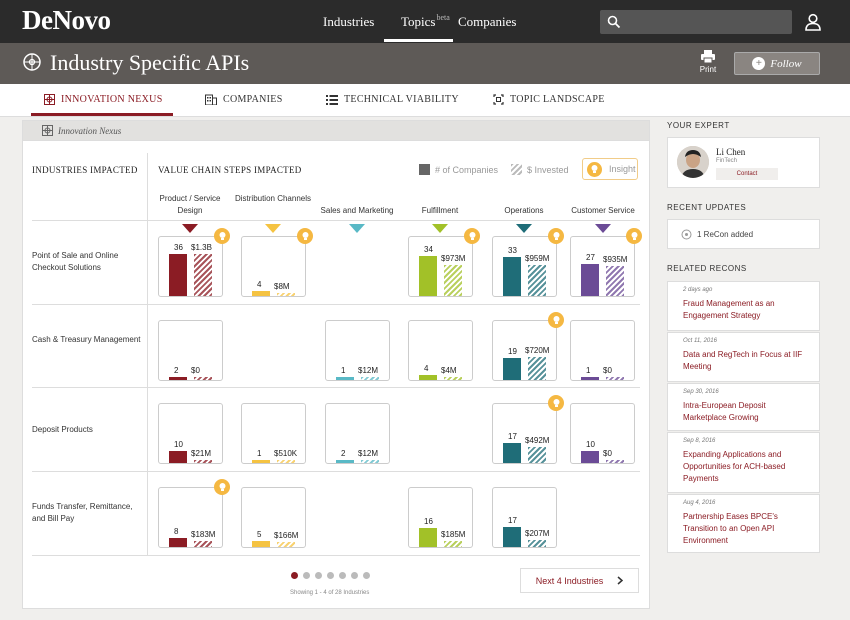 Image resolution: width=850 pixels, height=620 pixels. I want to click on impact-cell: 27 $935M, so click(602, 266).